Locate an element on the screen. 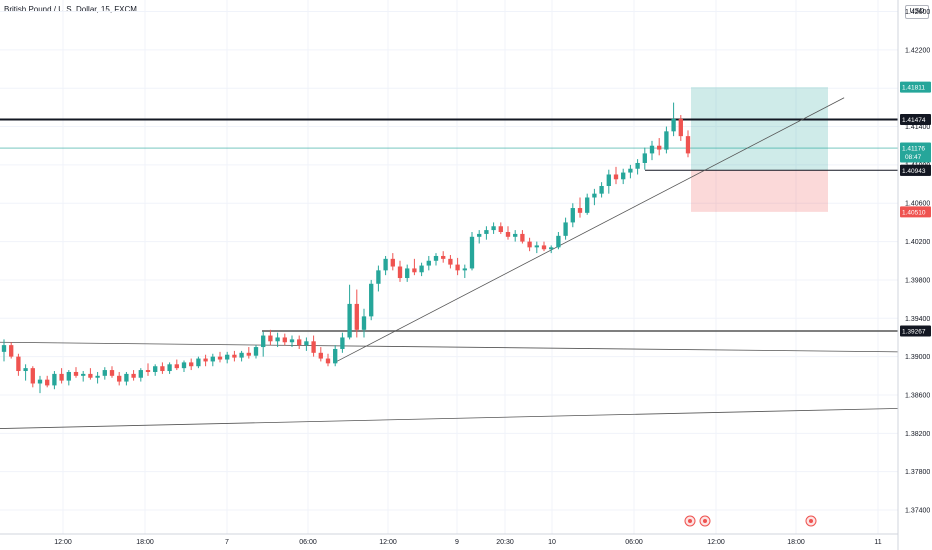  long-position-tool is located at coordinates (759, 149).